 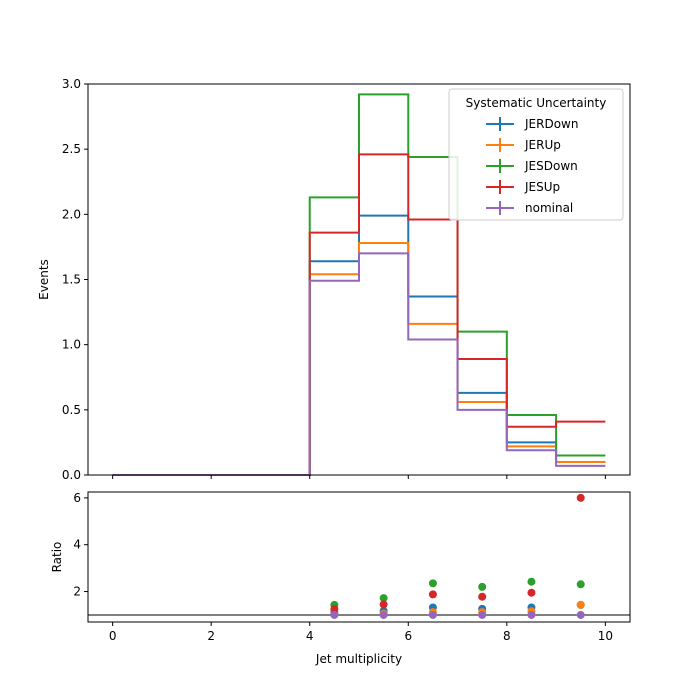 I want to click on top-ytick-label: 3.0, so click(x=71, y=84).